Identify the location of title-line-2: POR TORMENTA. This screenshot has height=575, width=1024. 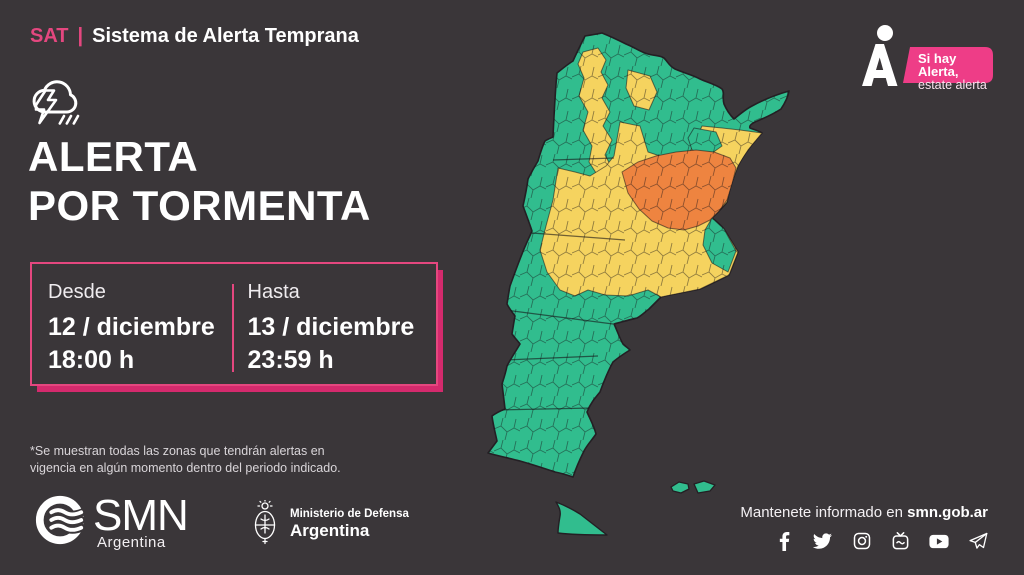
(199, 205).